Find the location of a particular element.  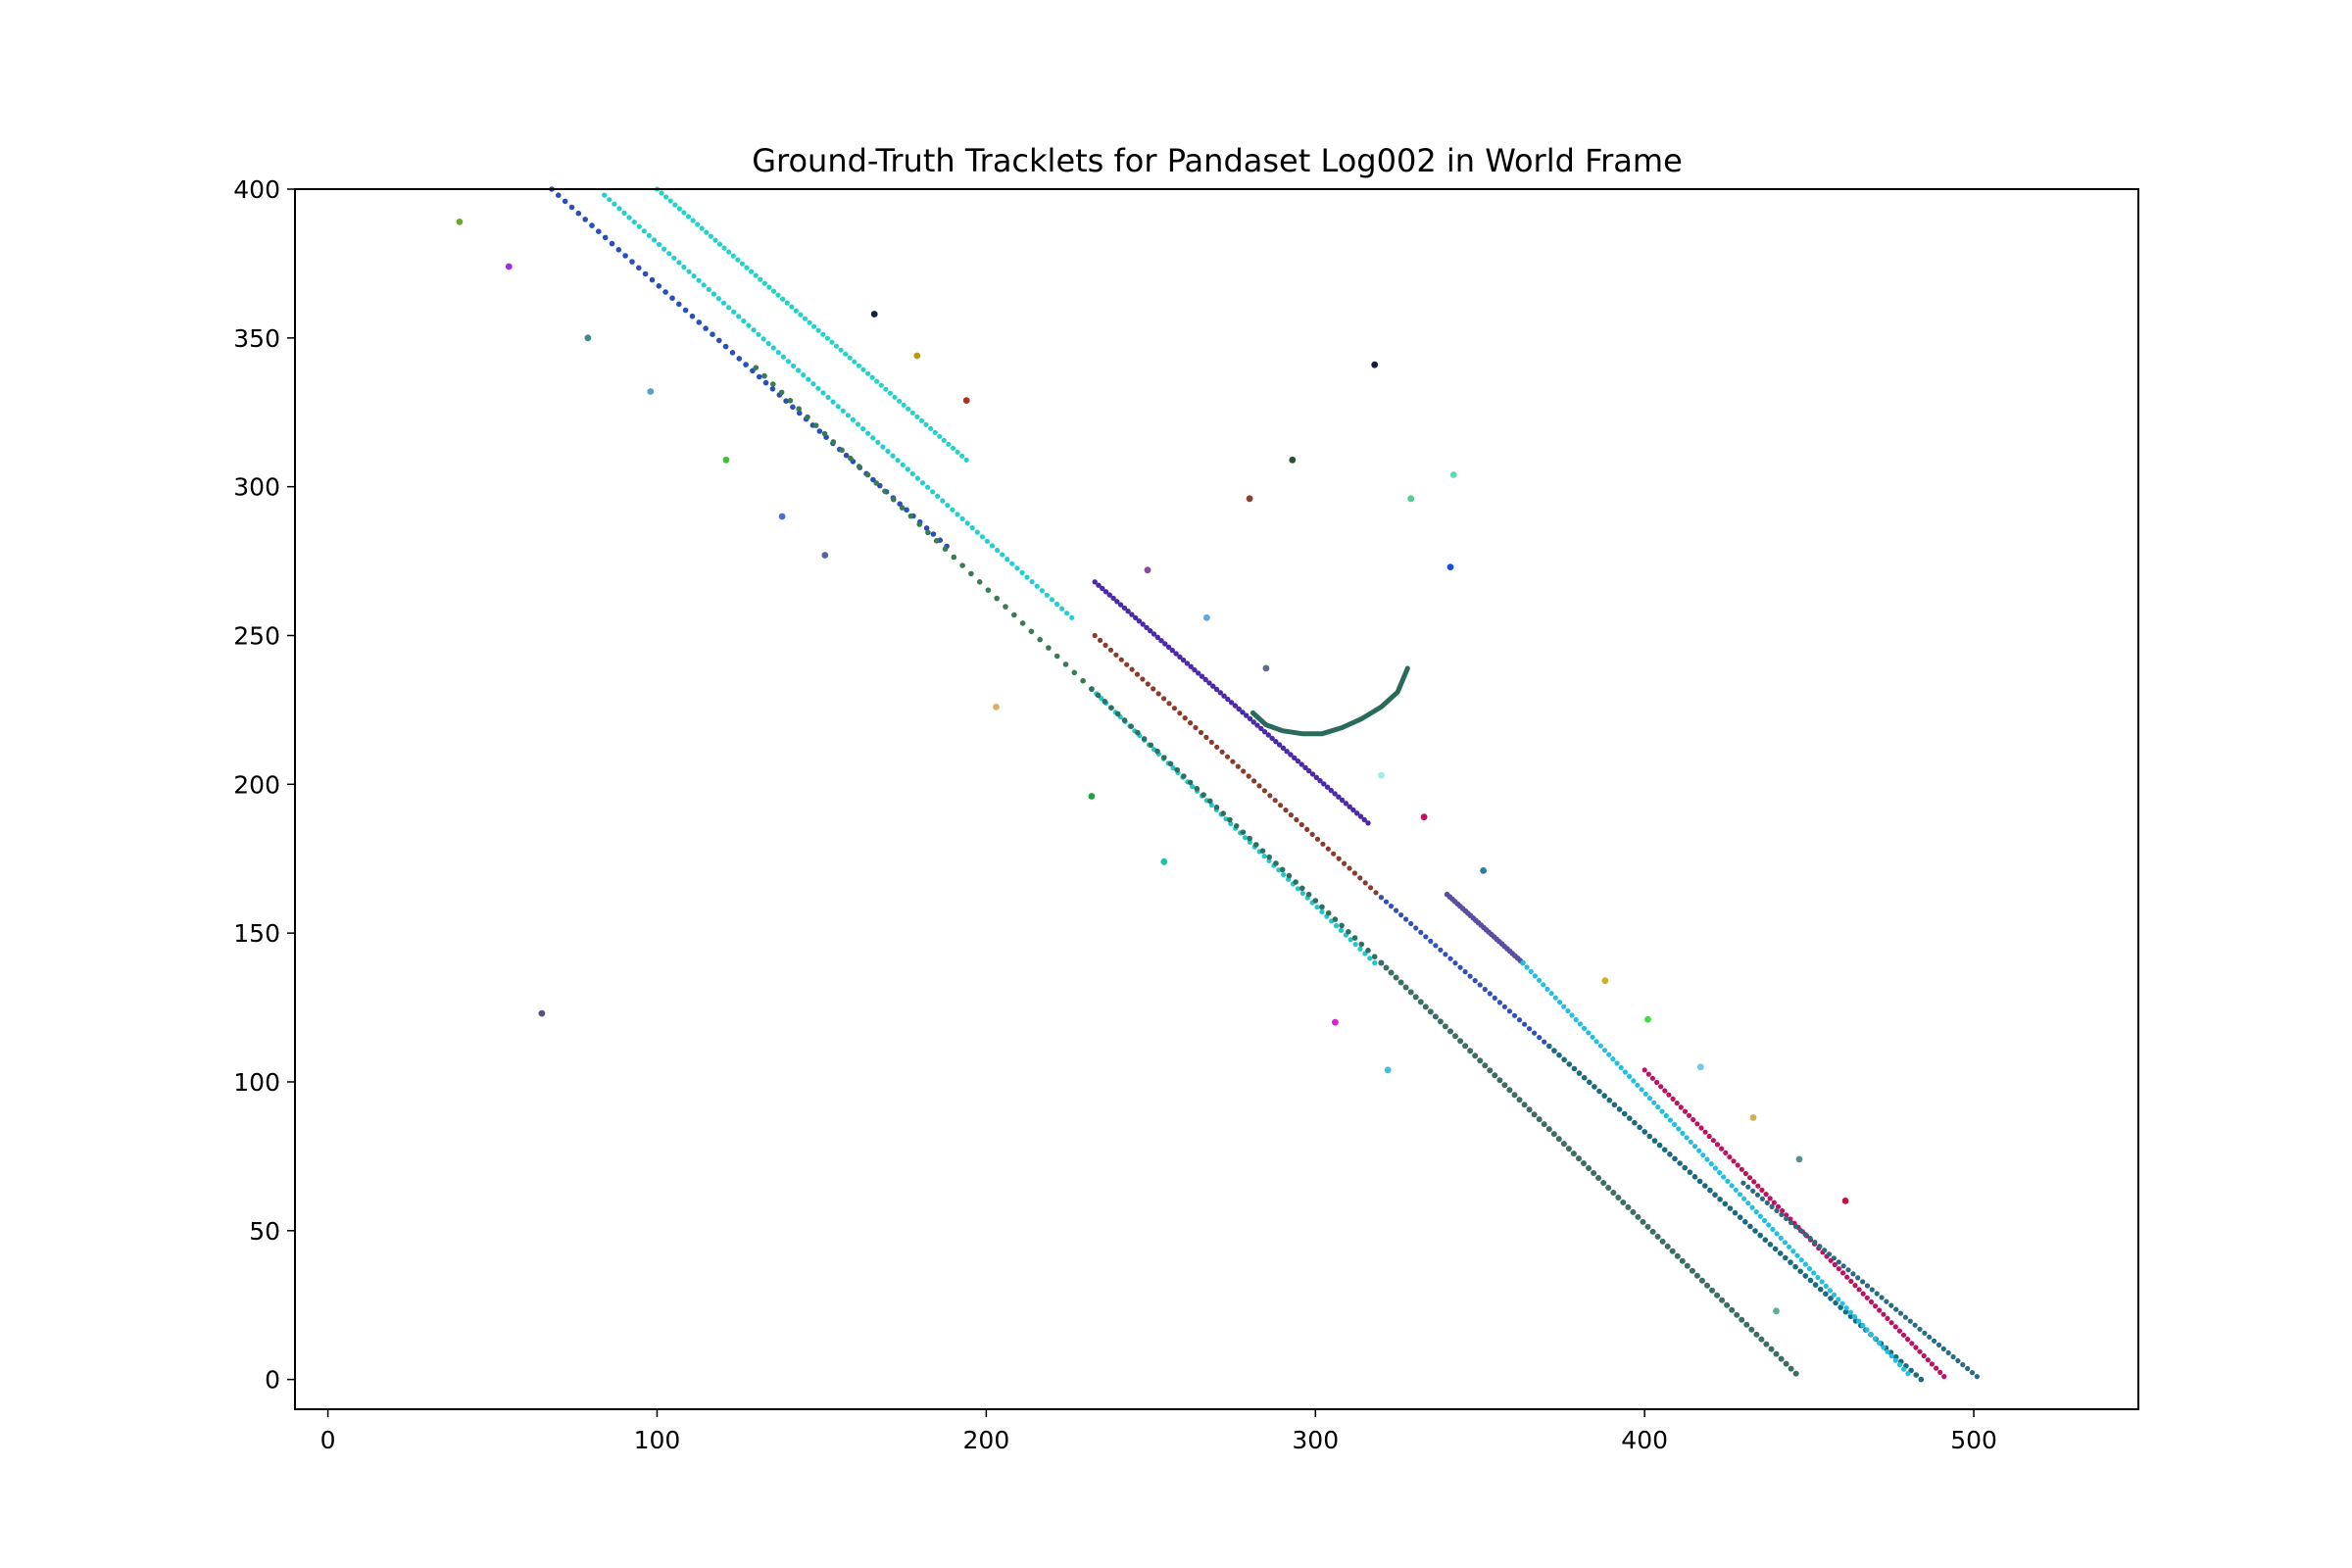

x-tick-label: 200 is located at coordinates (986, 1440).